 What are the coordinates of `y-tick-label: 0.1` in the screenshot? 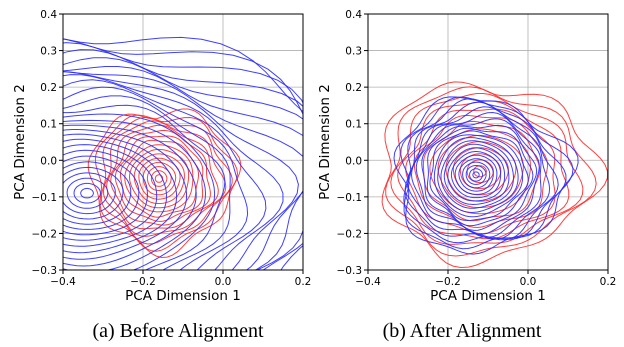 It's located at (48, 125).